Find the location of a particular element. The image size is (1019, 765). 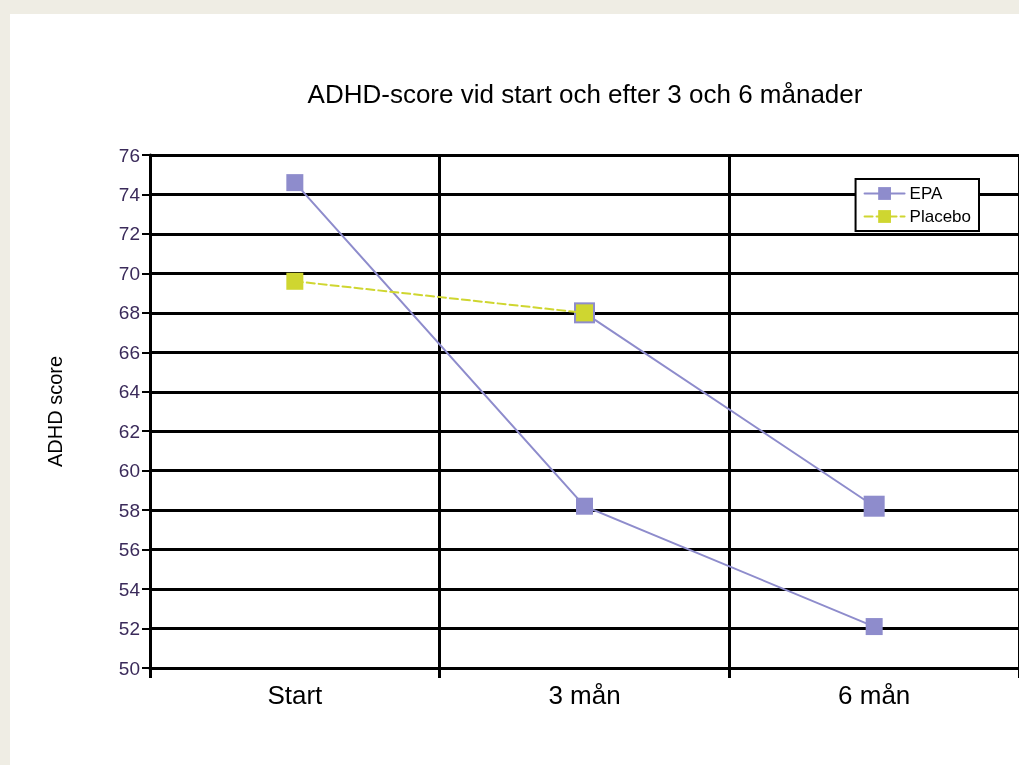

x-tick-label: 3 mån is located at coordinates (584, 695).